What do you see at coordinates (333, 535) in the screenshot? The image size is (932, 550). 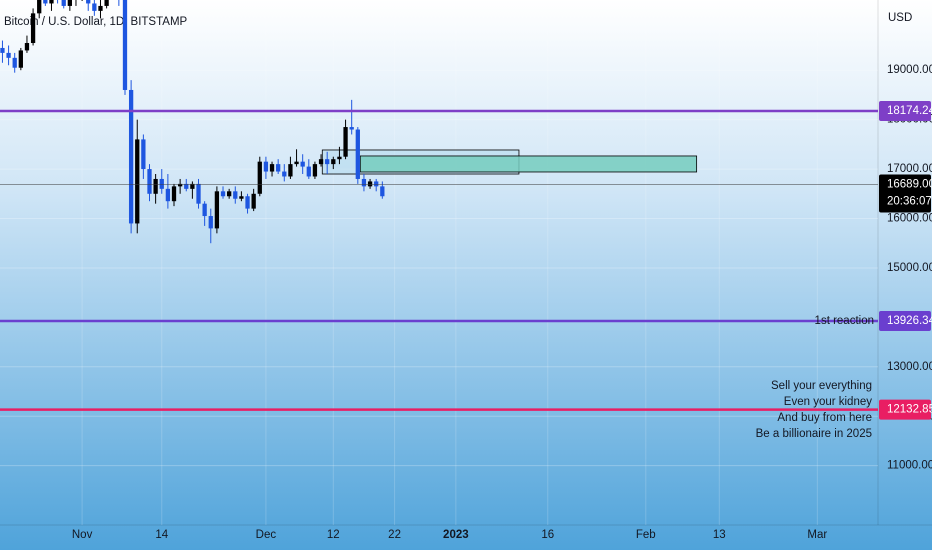 I see `x-tick-label: 12` at bounding box center [333, 535].